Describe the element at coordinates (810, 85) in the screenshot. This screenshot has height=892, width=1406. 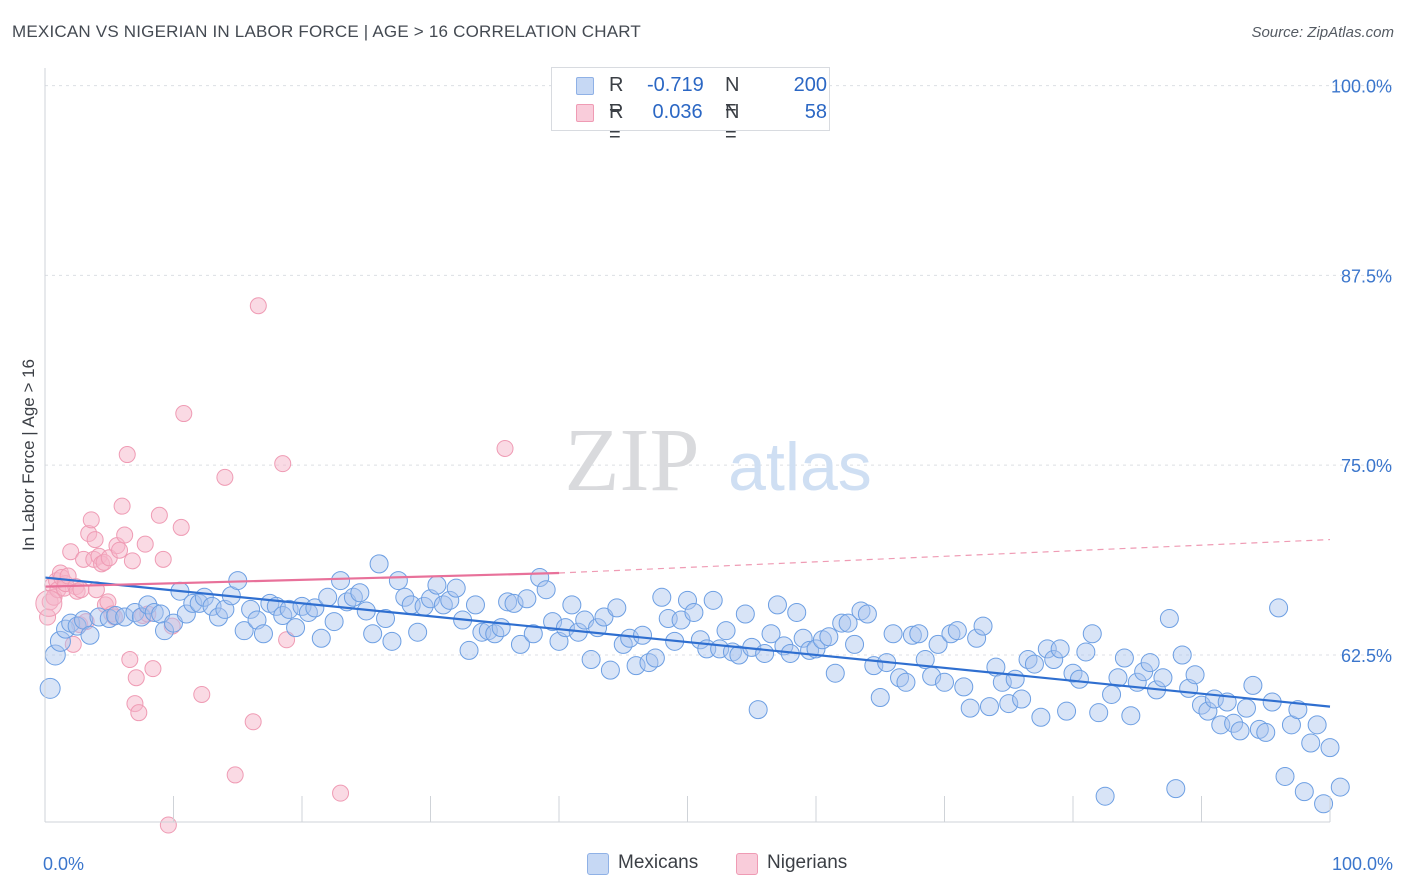
I see `legend-n-value: 200` at that location.